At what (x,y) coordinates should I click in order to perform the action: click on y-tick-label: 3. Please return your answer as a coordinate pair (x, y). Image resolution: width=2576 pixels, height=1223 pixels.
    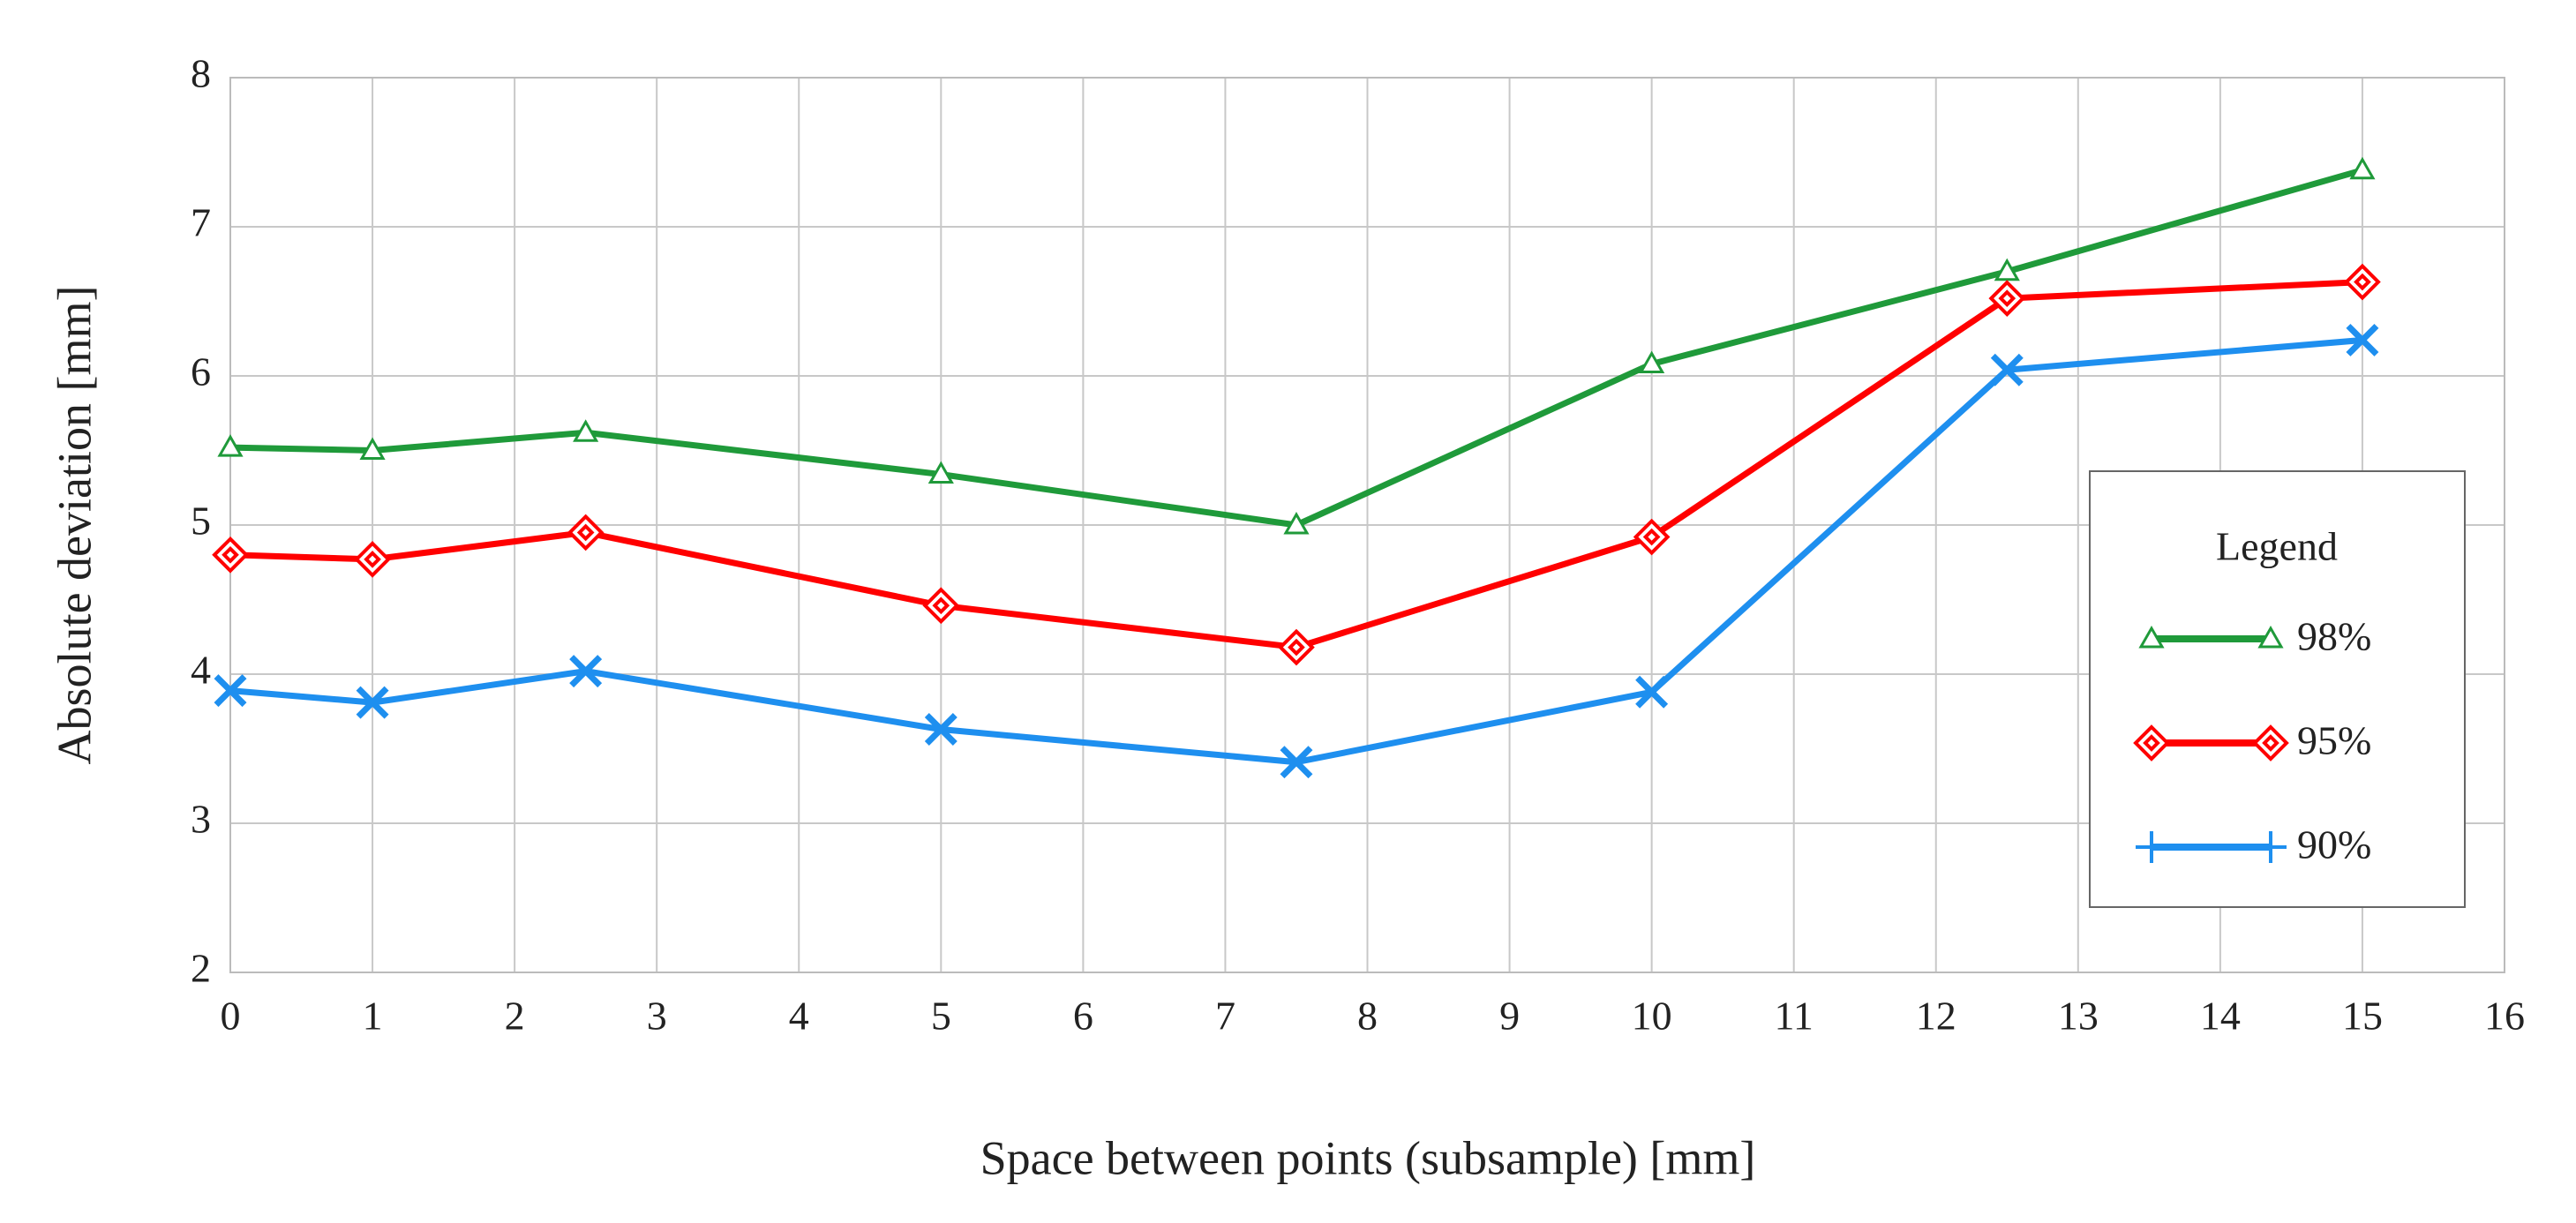
    Looking at the image, I should click on (201, 819).